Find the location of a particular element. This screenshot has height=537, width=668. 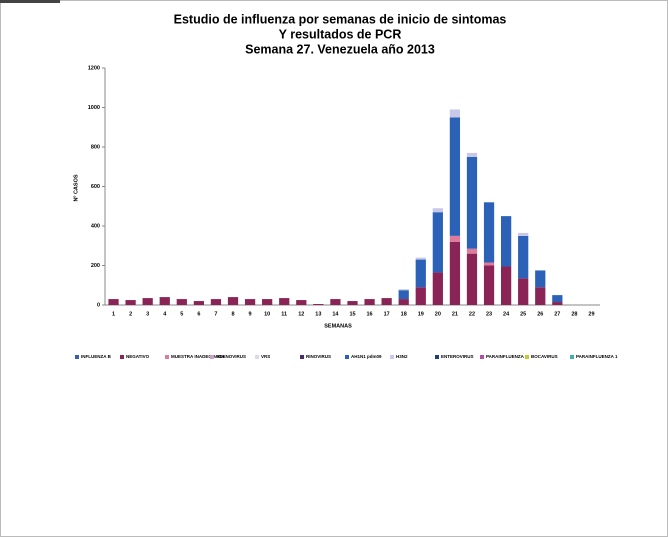

chart-title: Semana 27. Venezuela año 2013 is located at coordinates (340, 49).